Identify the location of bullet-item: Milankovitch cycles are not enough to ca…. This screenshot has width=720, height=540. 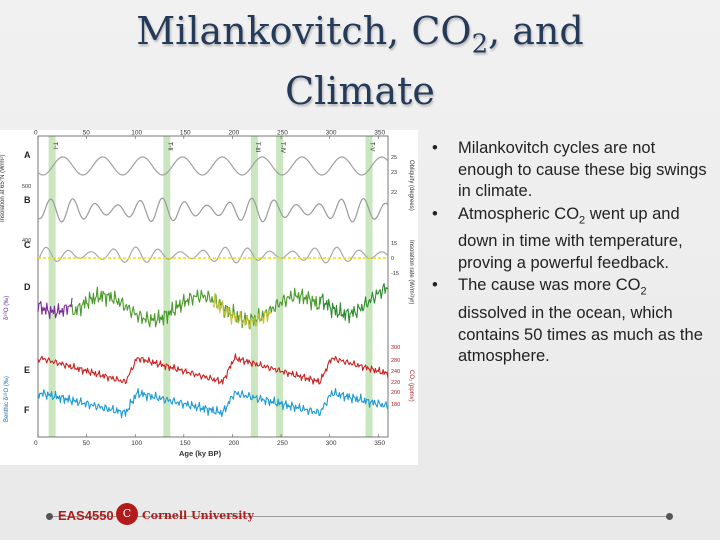
(572, 170).